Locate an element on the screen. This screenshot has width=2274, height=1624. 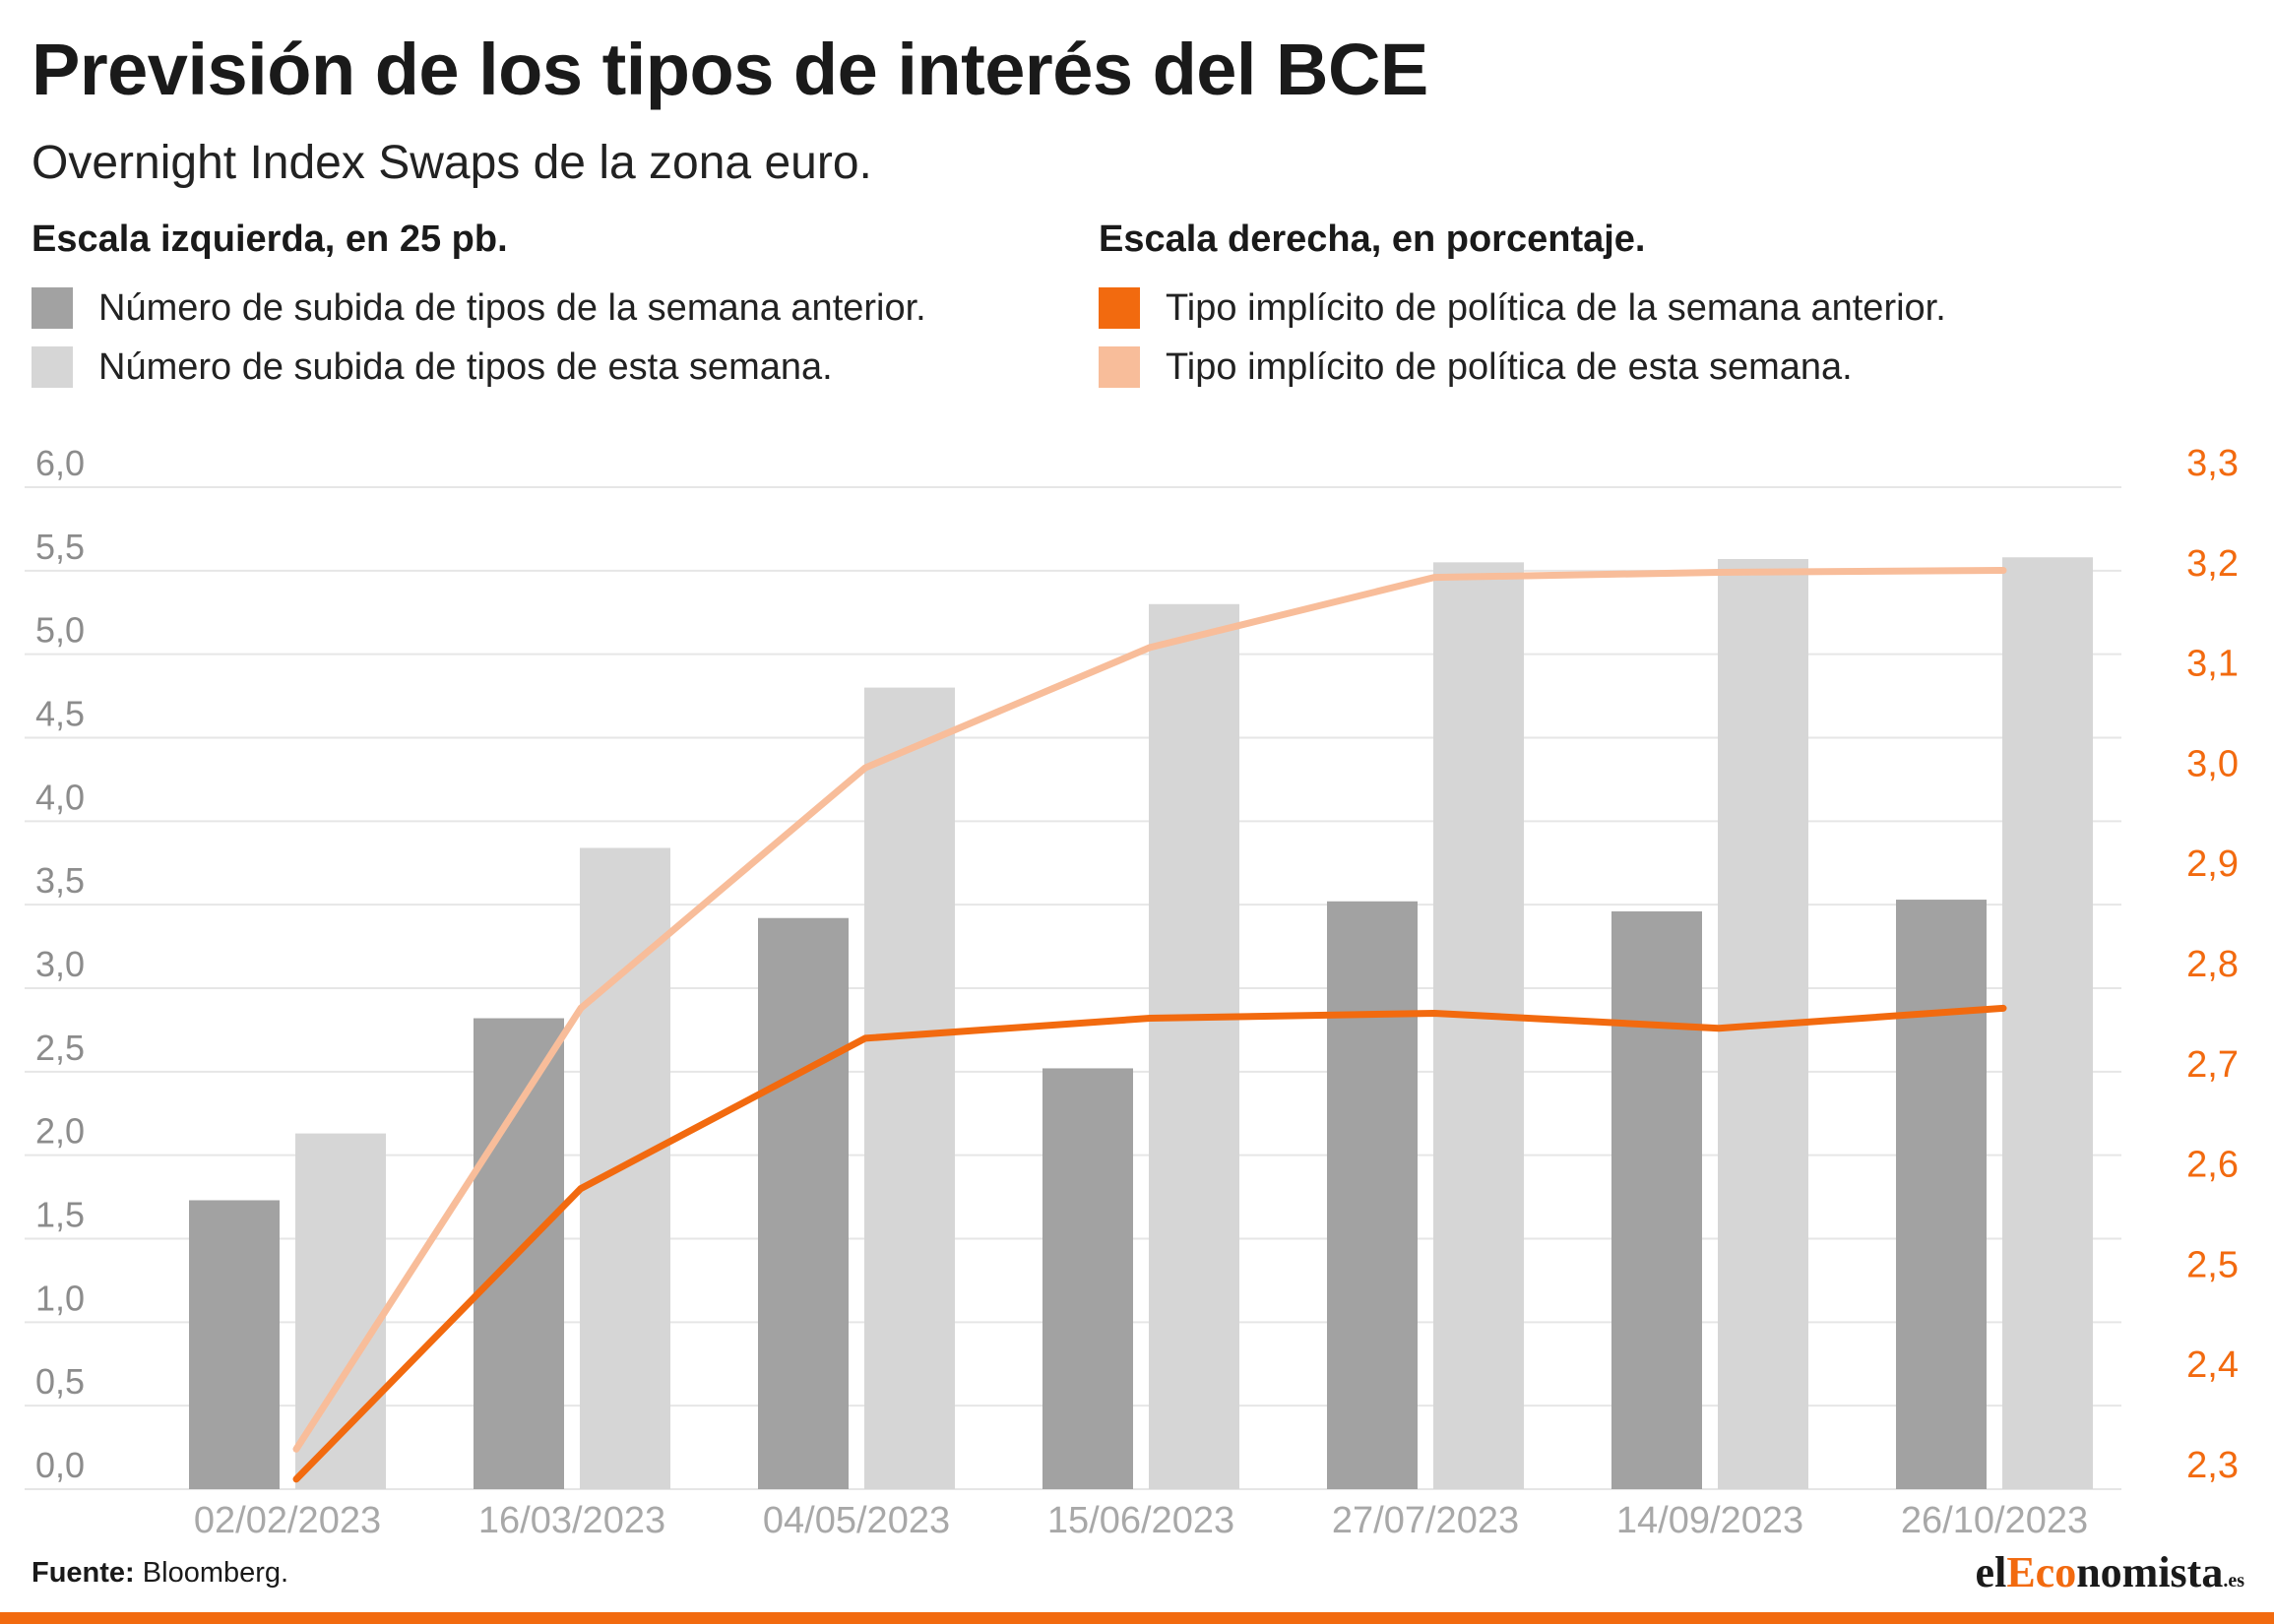
y-right-tick-label: 3,1 is located at coordinates (2212, 664).